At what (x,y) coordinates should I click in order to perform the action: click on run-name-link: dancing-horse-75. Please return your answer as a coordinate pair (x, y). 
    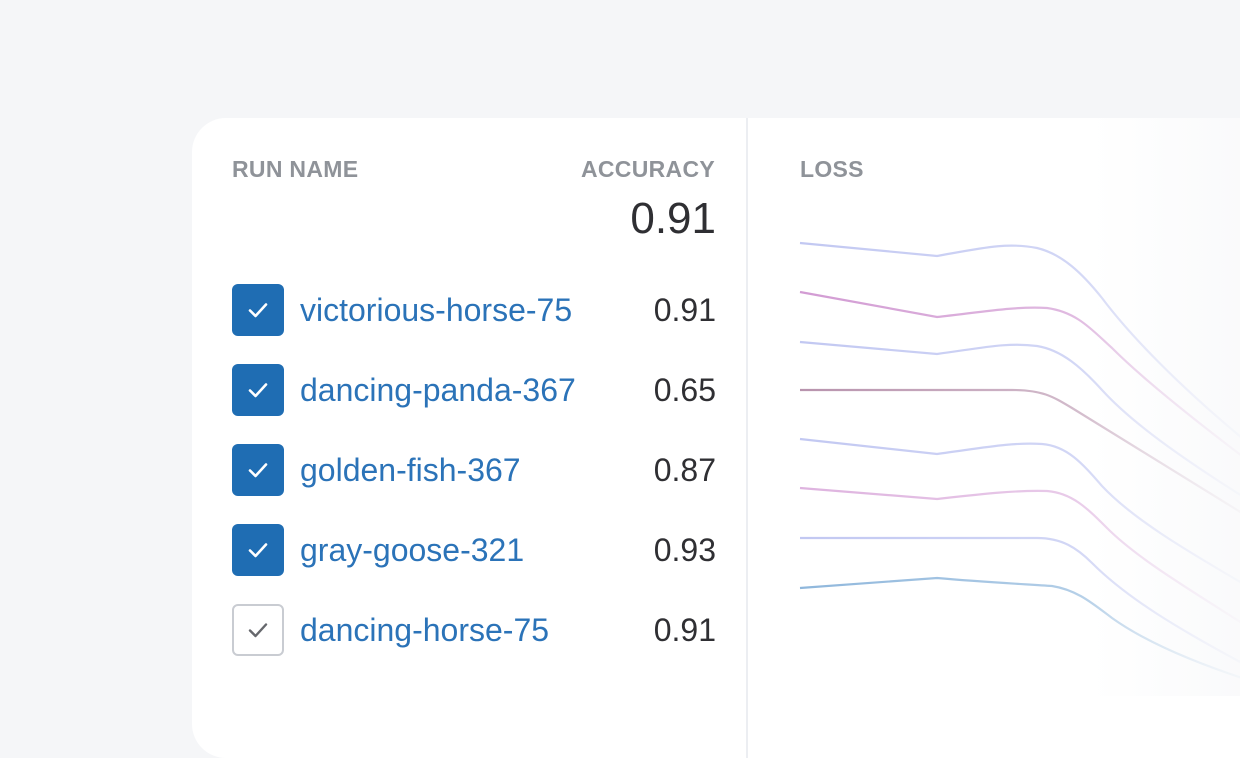
    Looking at the image, I should click on (425, 630).